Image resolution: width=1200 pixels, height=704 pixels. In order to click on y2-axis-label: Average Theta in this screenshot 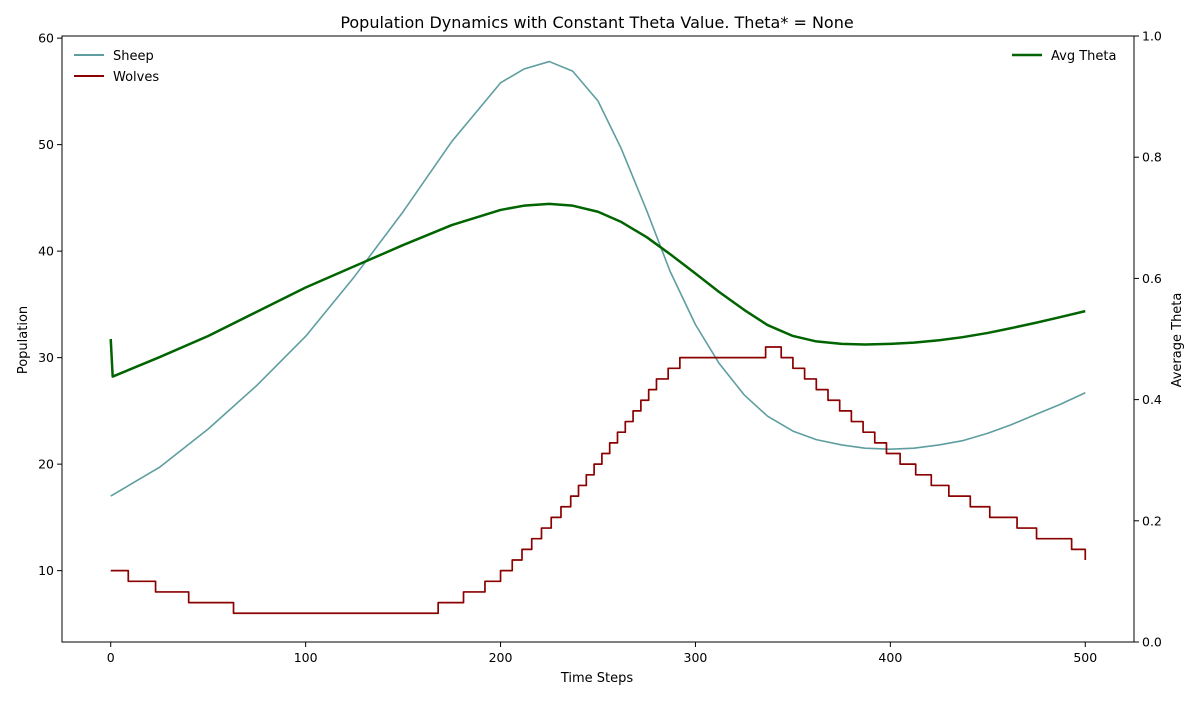, I will do `click(1177, 340)`.